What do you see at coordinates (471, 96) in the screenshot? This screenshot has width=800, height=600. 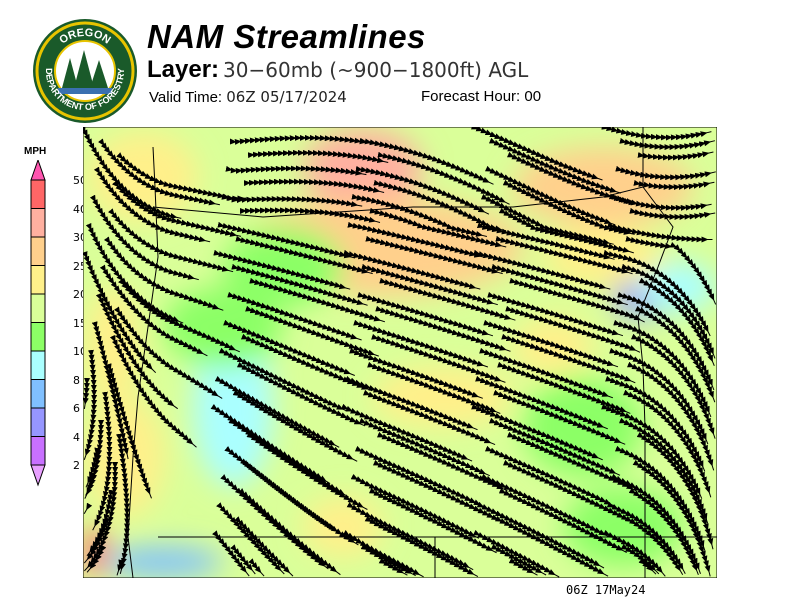 I see `forecast-label: Forecast Hour:` at bounding box center [471, 96].